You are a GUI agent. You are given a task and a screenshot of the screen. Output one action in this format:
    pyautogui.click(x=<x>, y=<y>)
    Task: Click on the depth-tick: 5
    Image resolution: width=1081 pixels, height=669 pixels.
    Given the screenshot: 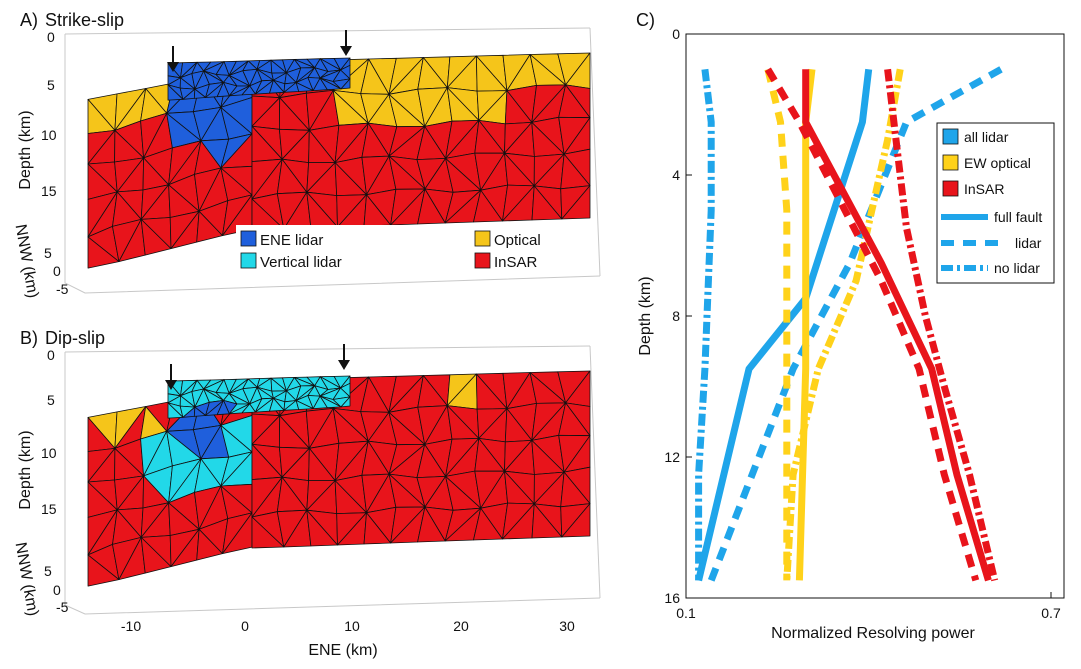 What is the action you would take?
    pyautogui.click(x=51, y=400)
    